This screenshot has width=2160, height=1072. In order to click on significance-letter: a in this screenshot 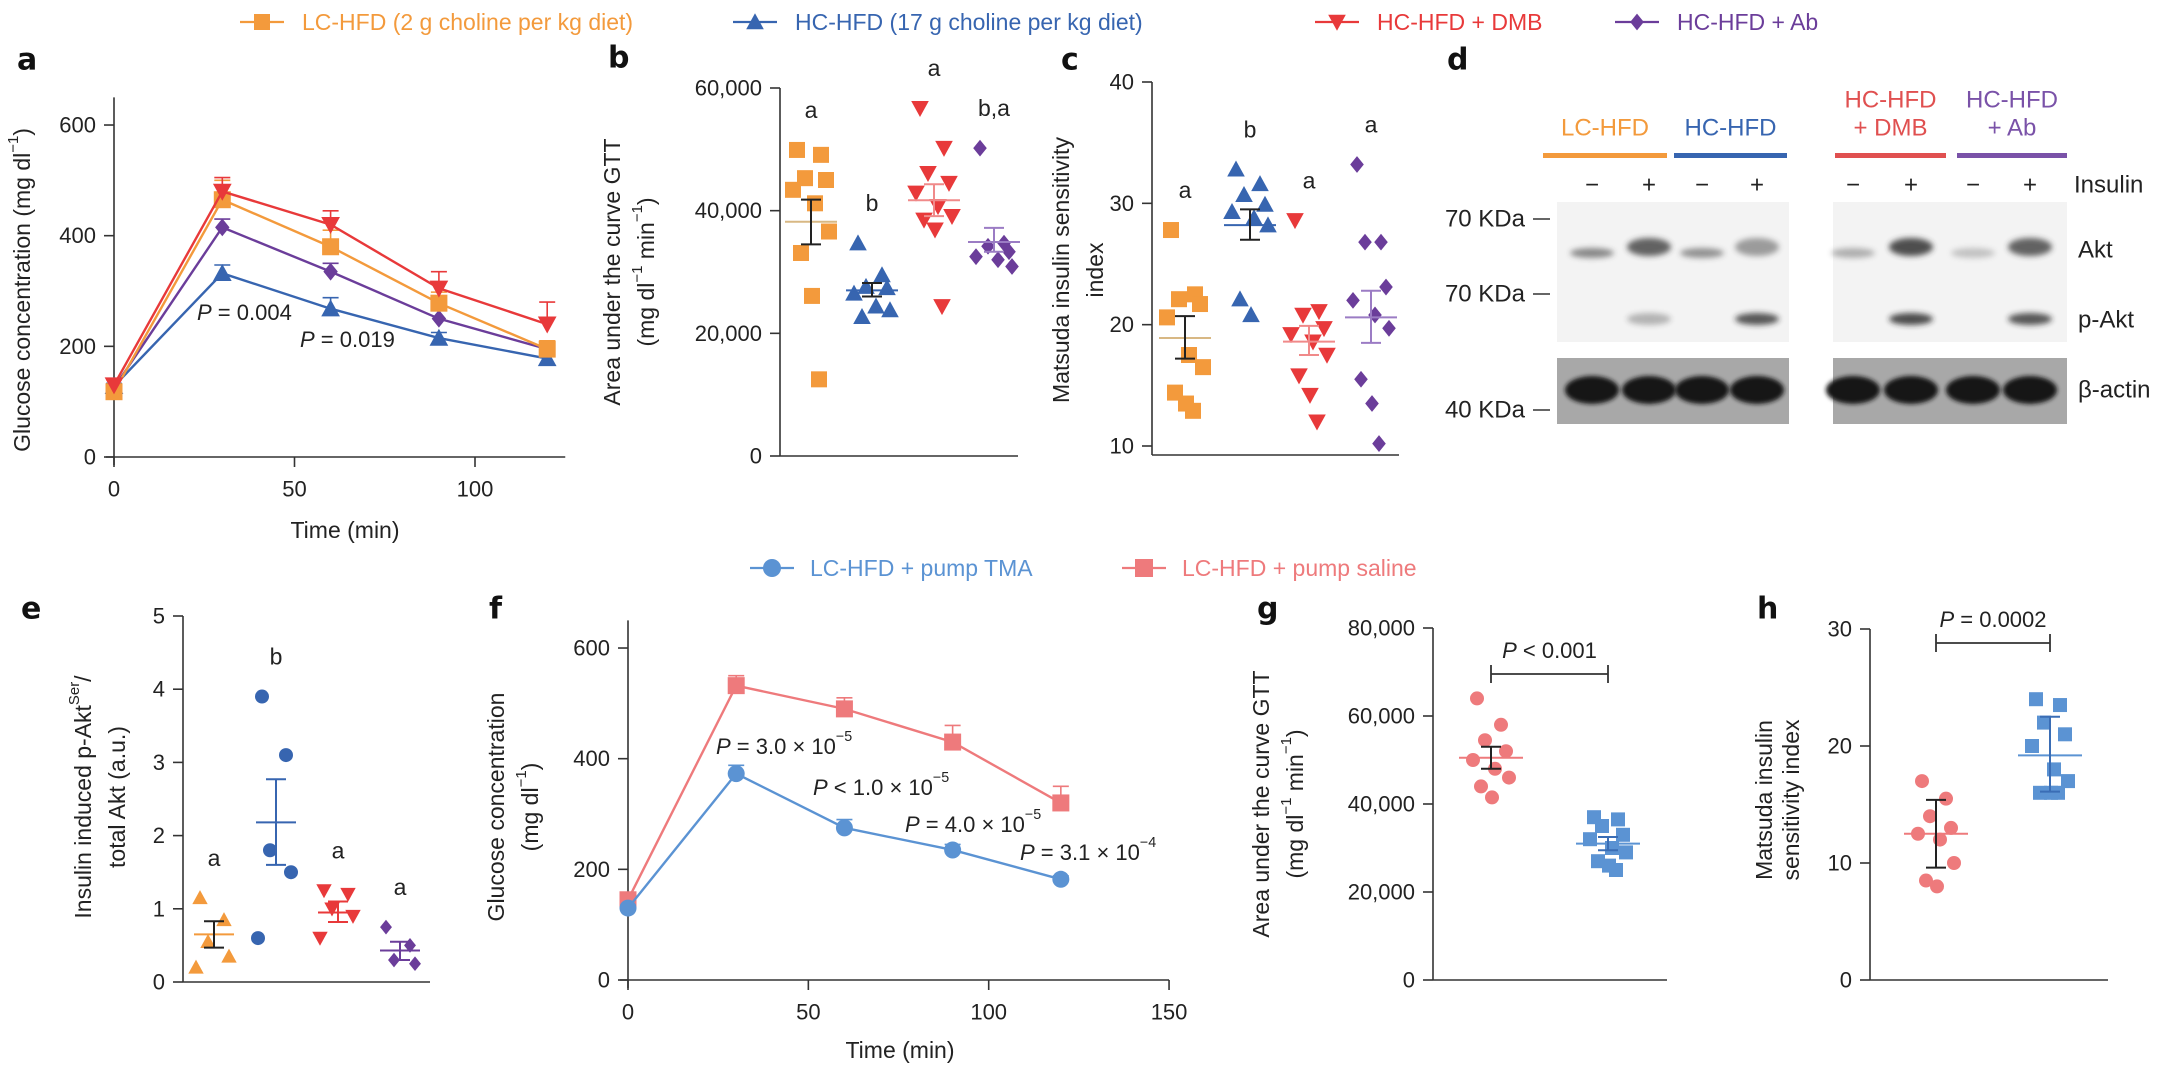, I will do `click(1371, 125)`.